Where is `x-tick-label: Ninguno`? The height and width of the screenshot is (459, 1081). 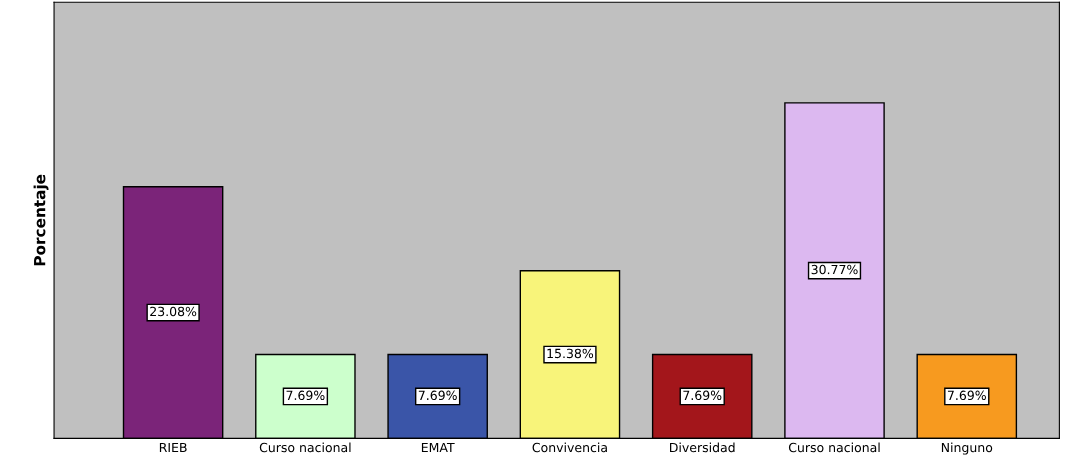 x-tick-label: Ninguno is located at coordinates (967, 448).